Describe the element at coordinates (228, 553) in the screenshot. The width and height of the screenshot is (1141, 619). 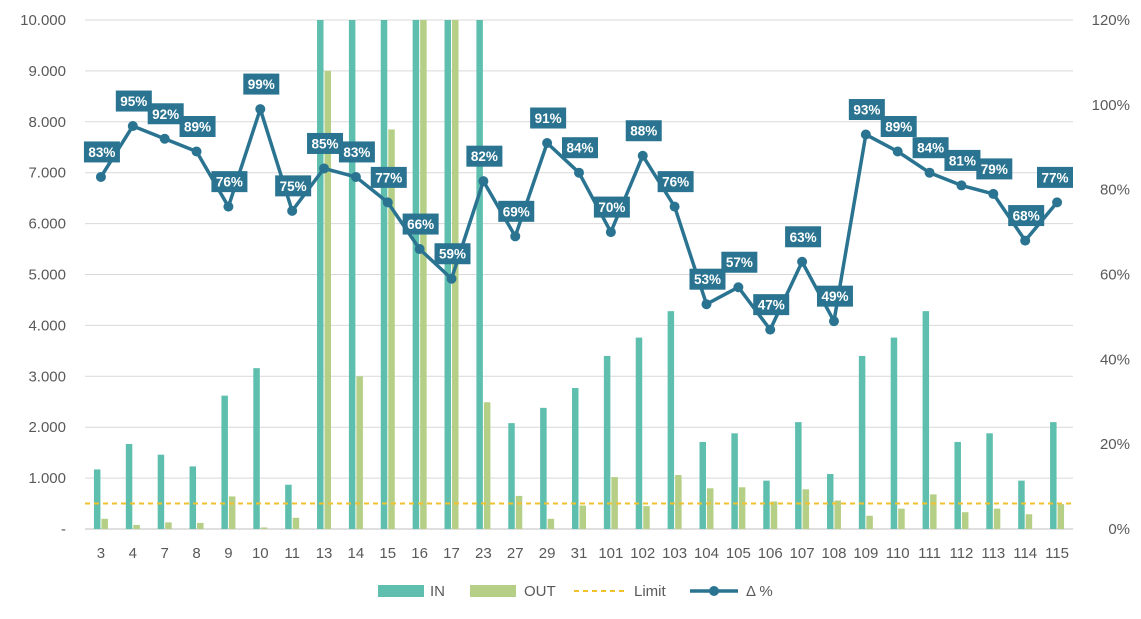
I see `x-tick-label: 9` at that location.